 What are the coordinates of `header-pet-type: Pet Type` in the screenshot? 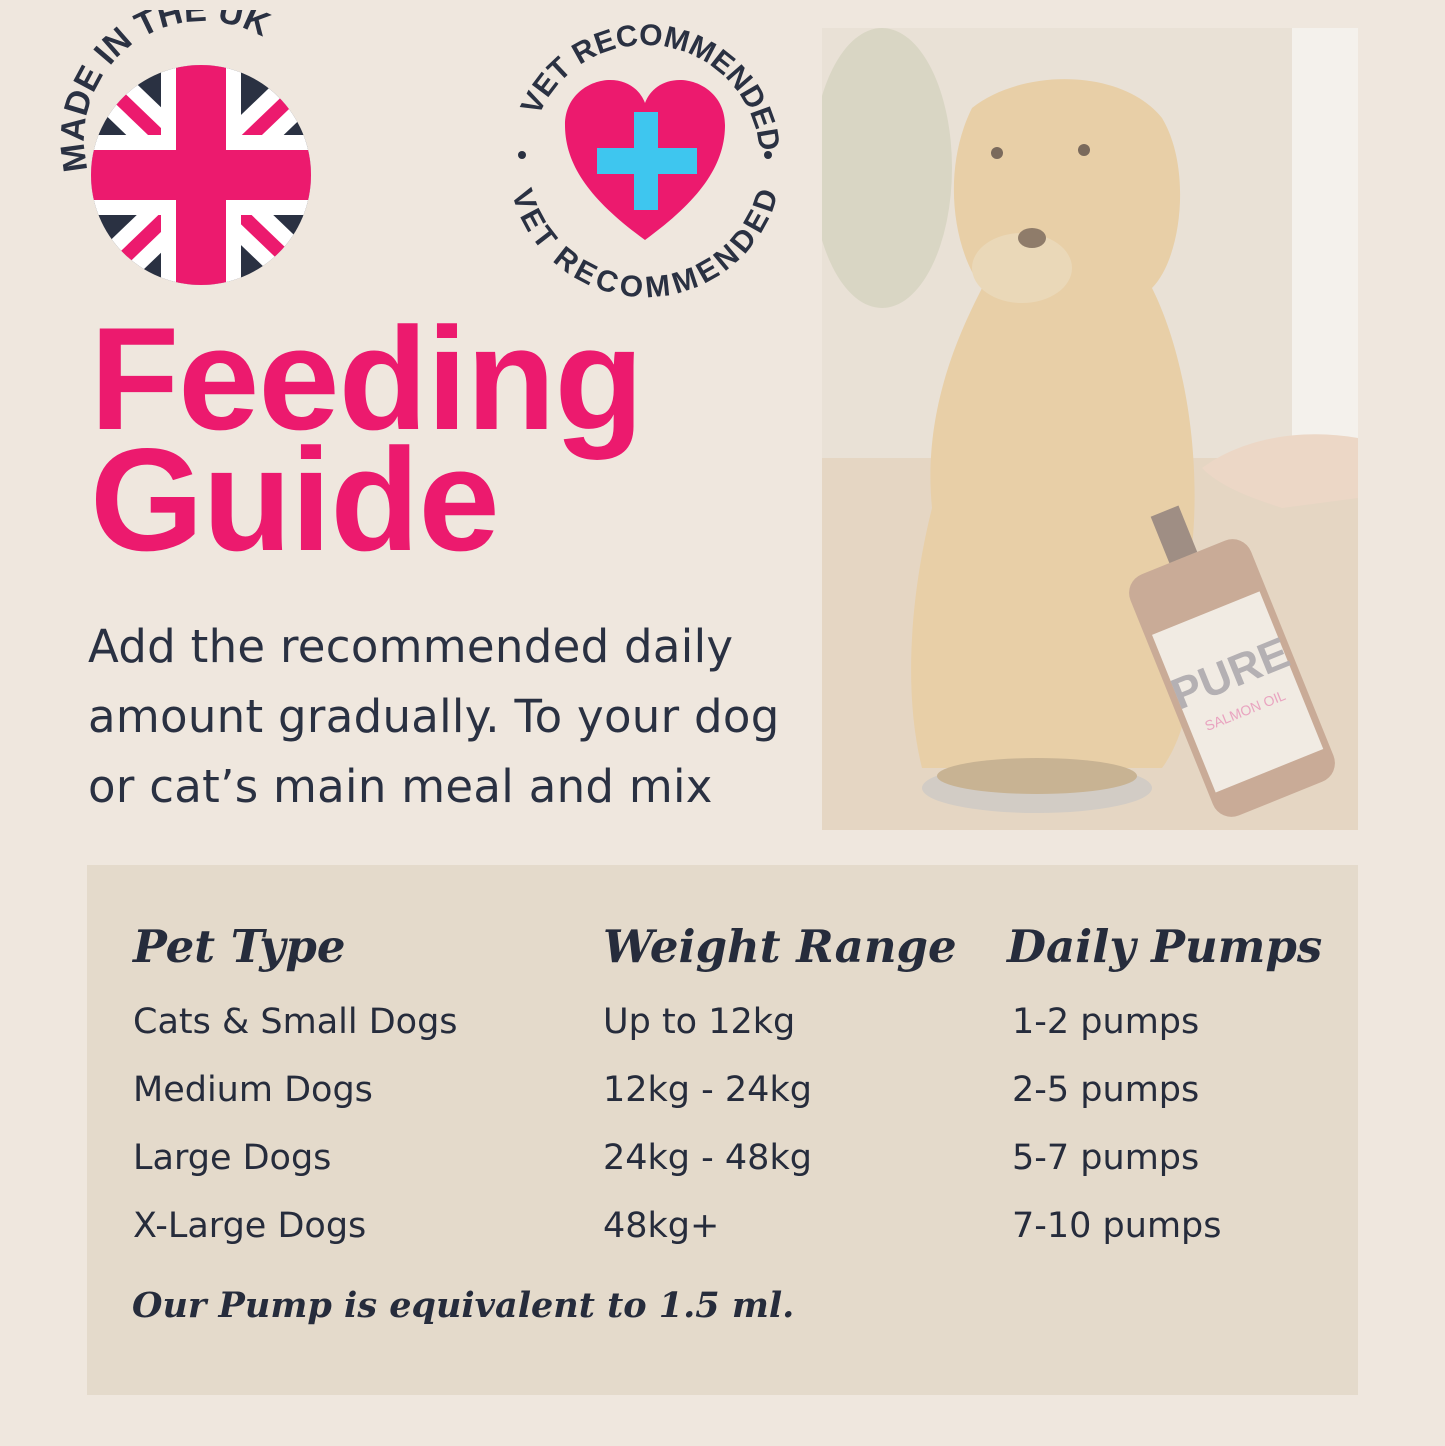 It's located at (239, 946).